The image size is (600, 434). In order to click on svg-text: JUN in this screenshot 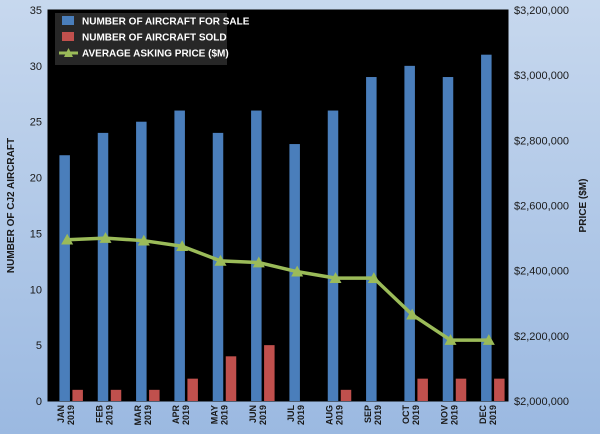, I will do `click(253, 414)`.